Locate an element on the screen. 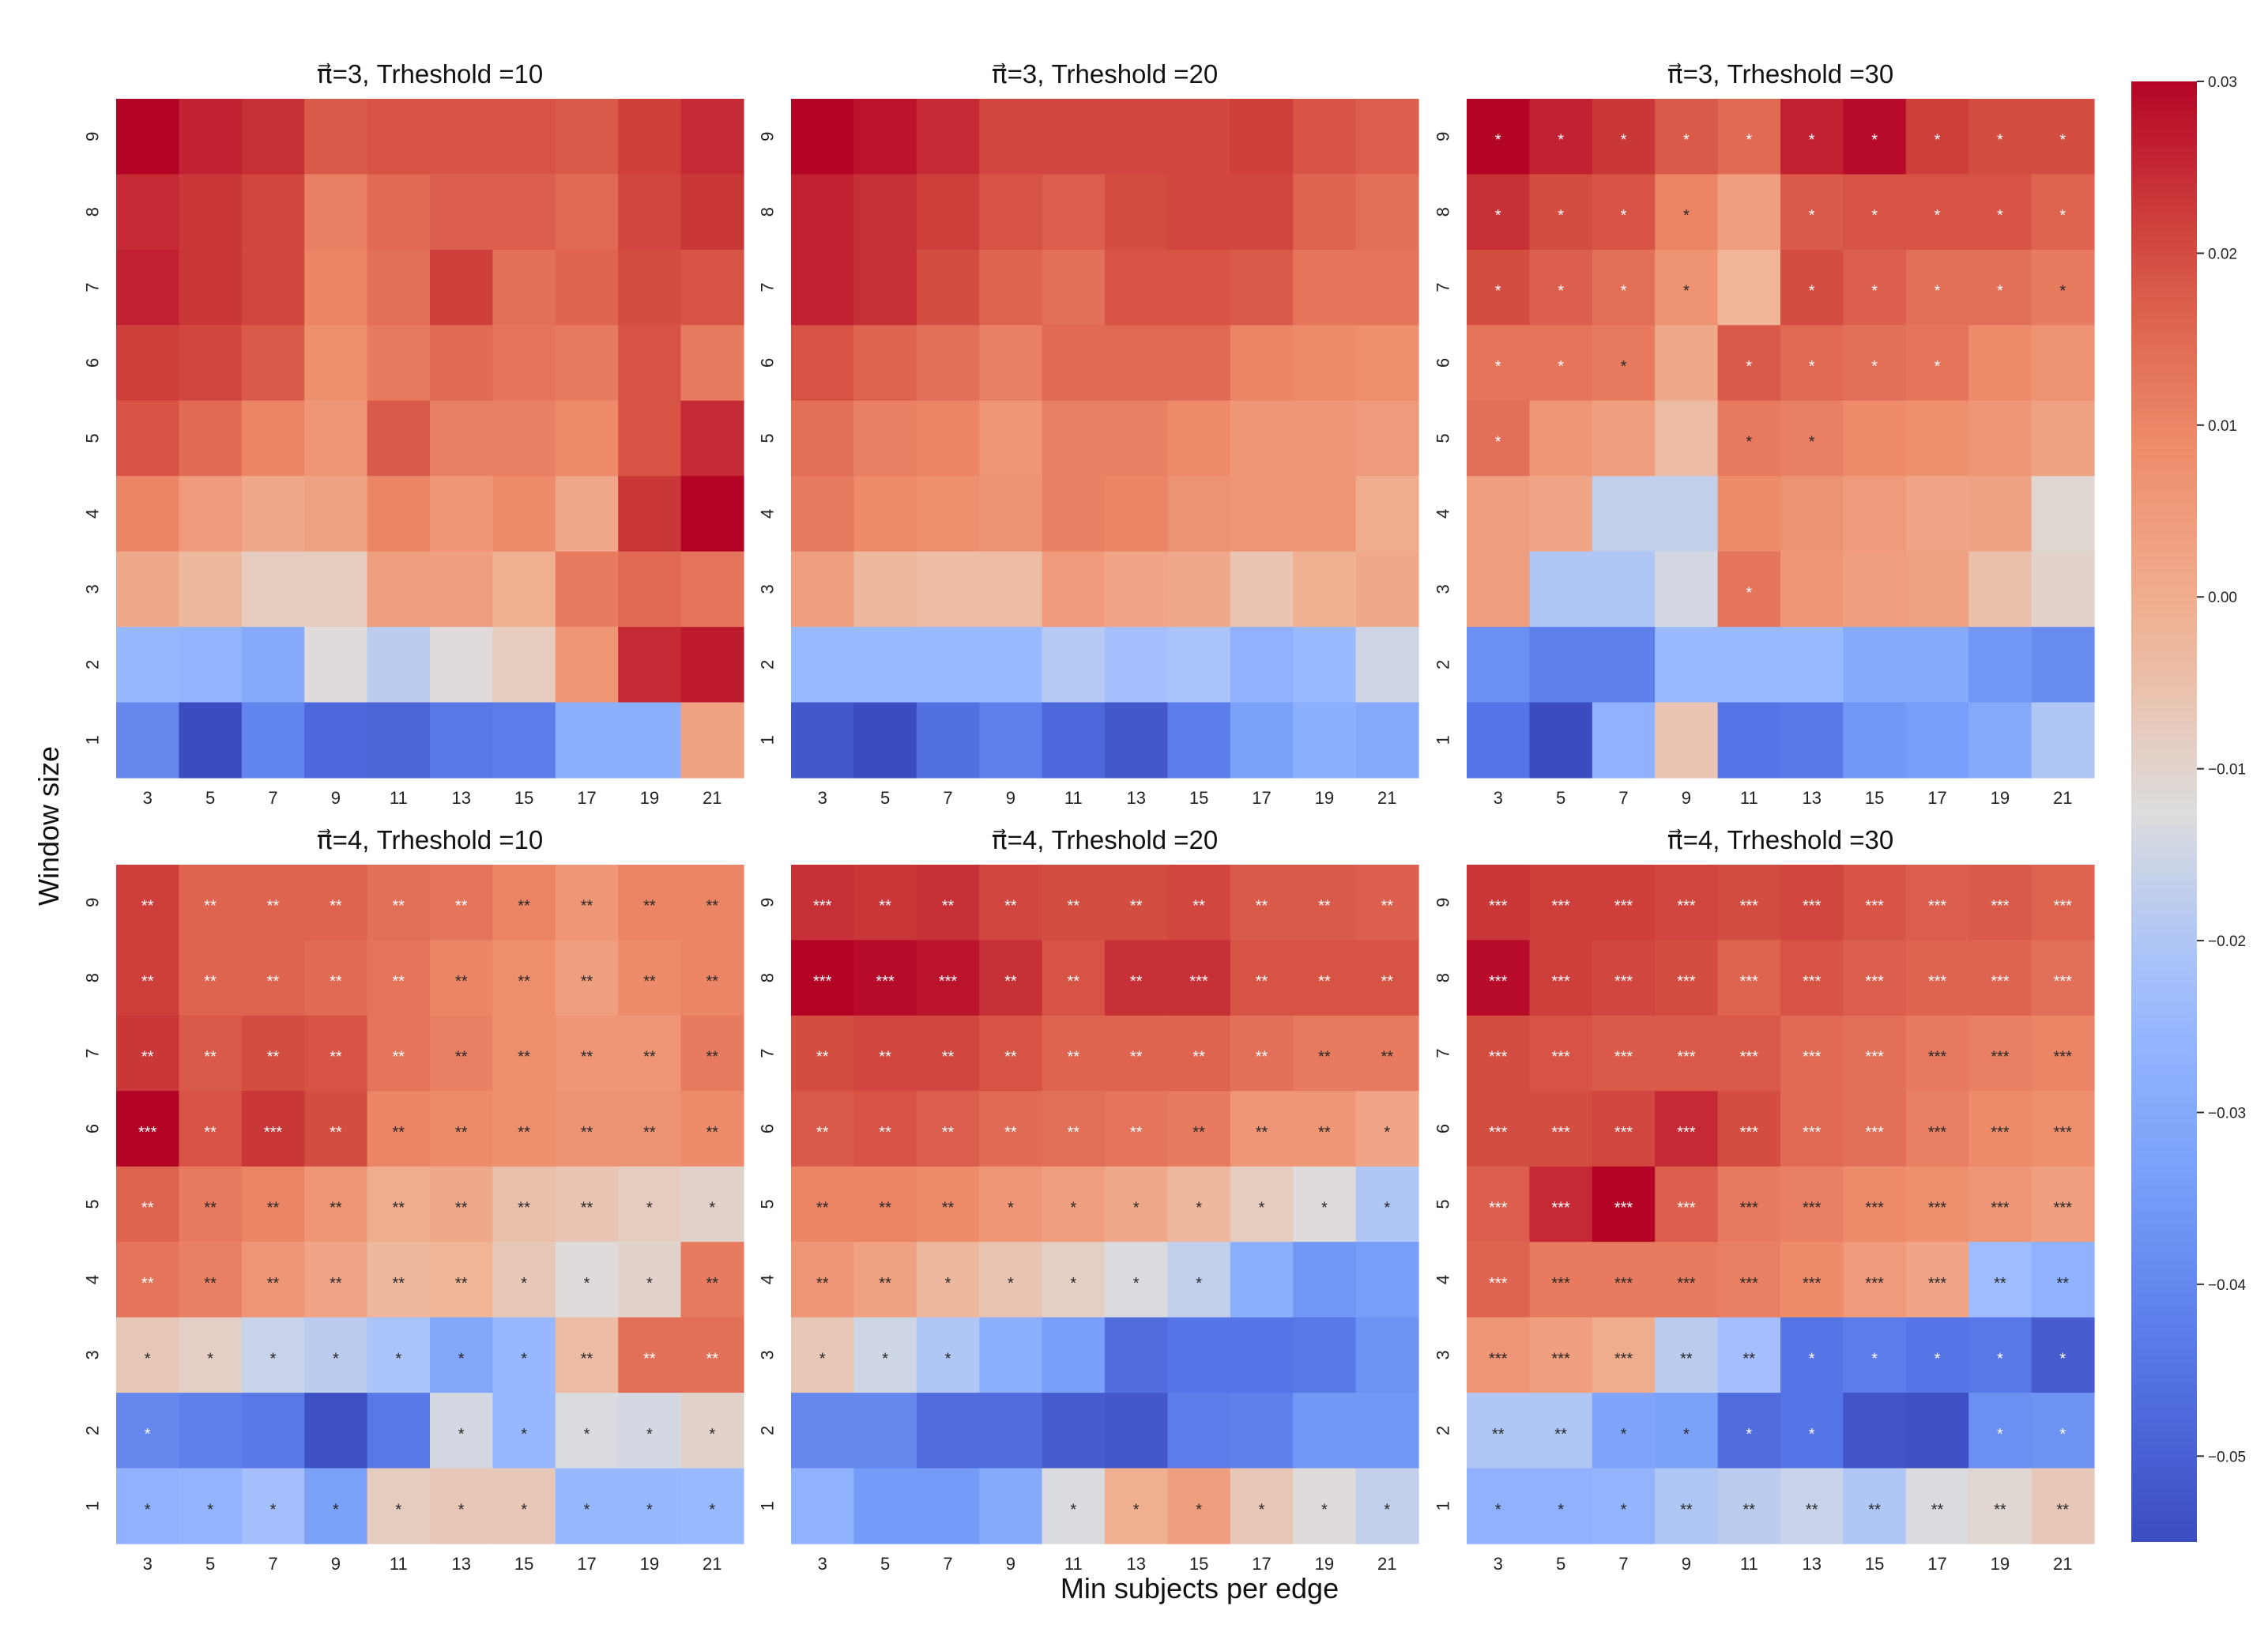 Image resolution: width=2268 pixels, height=1629 pixels. x-tick-label: 19 is located at coordinates (1325, 798).